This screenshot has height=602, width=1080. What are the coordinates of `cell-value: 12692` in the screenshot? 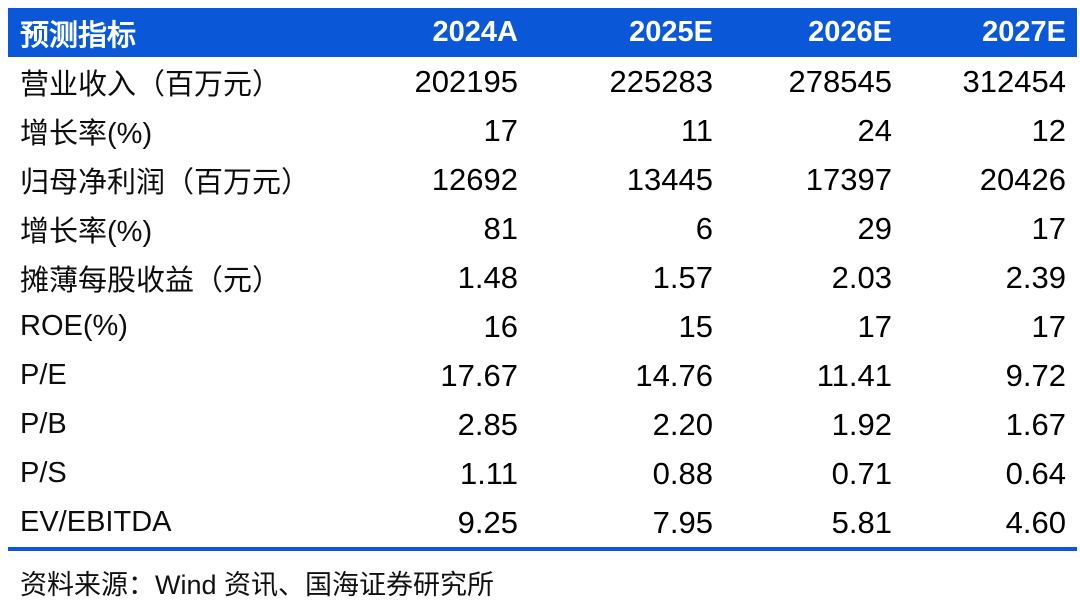 It's located at (474, 179).